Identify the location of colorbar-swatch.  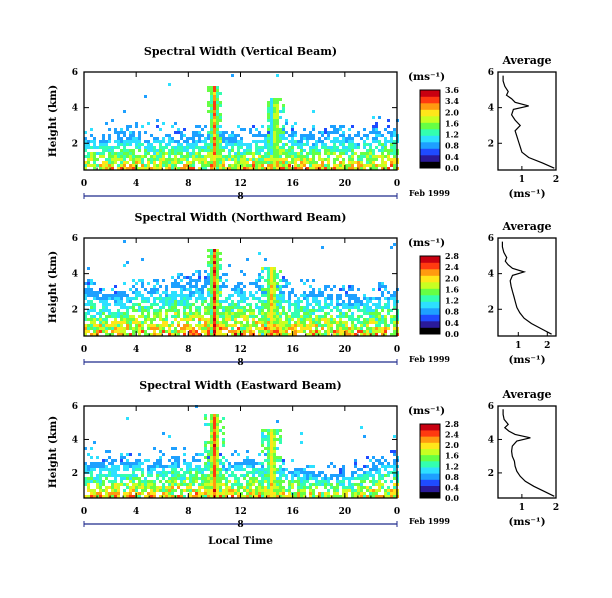
(430, 292).